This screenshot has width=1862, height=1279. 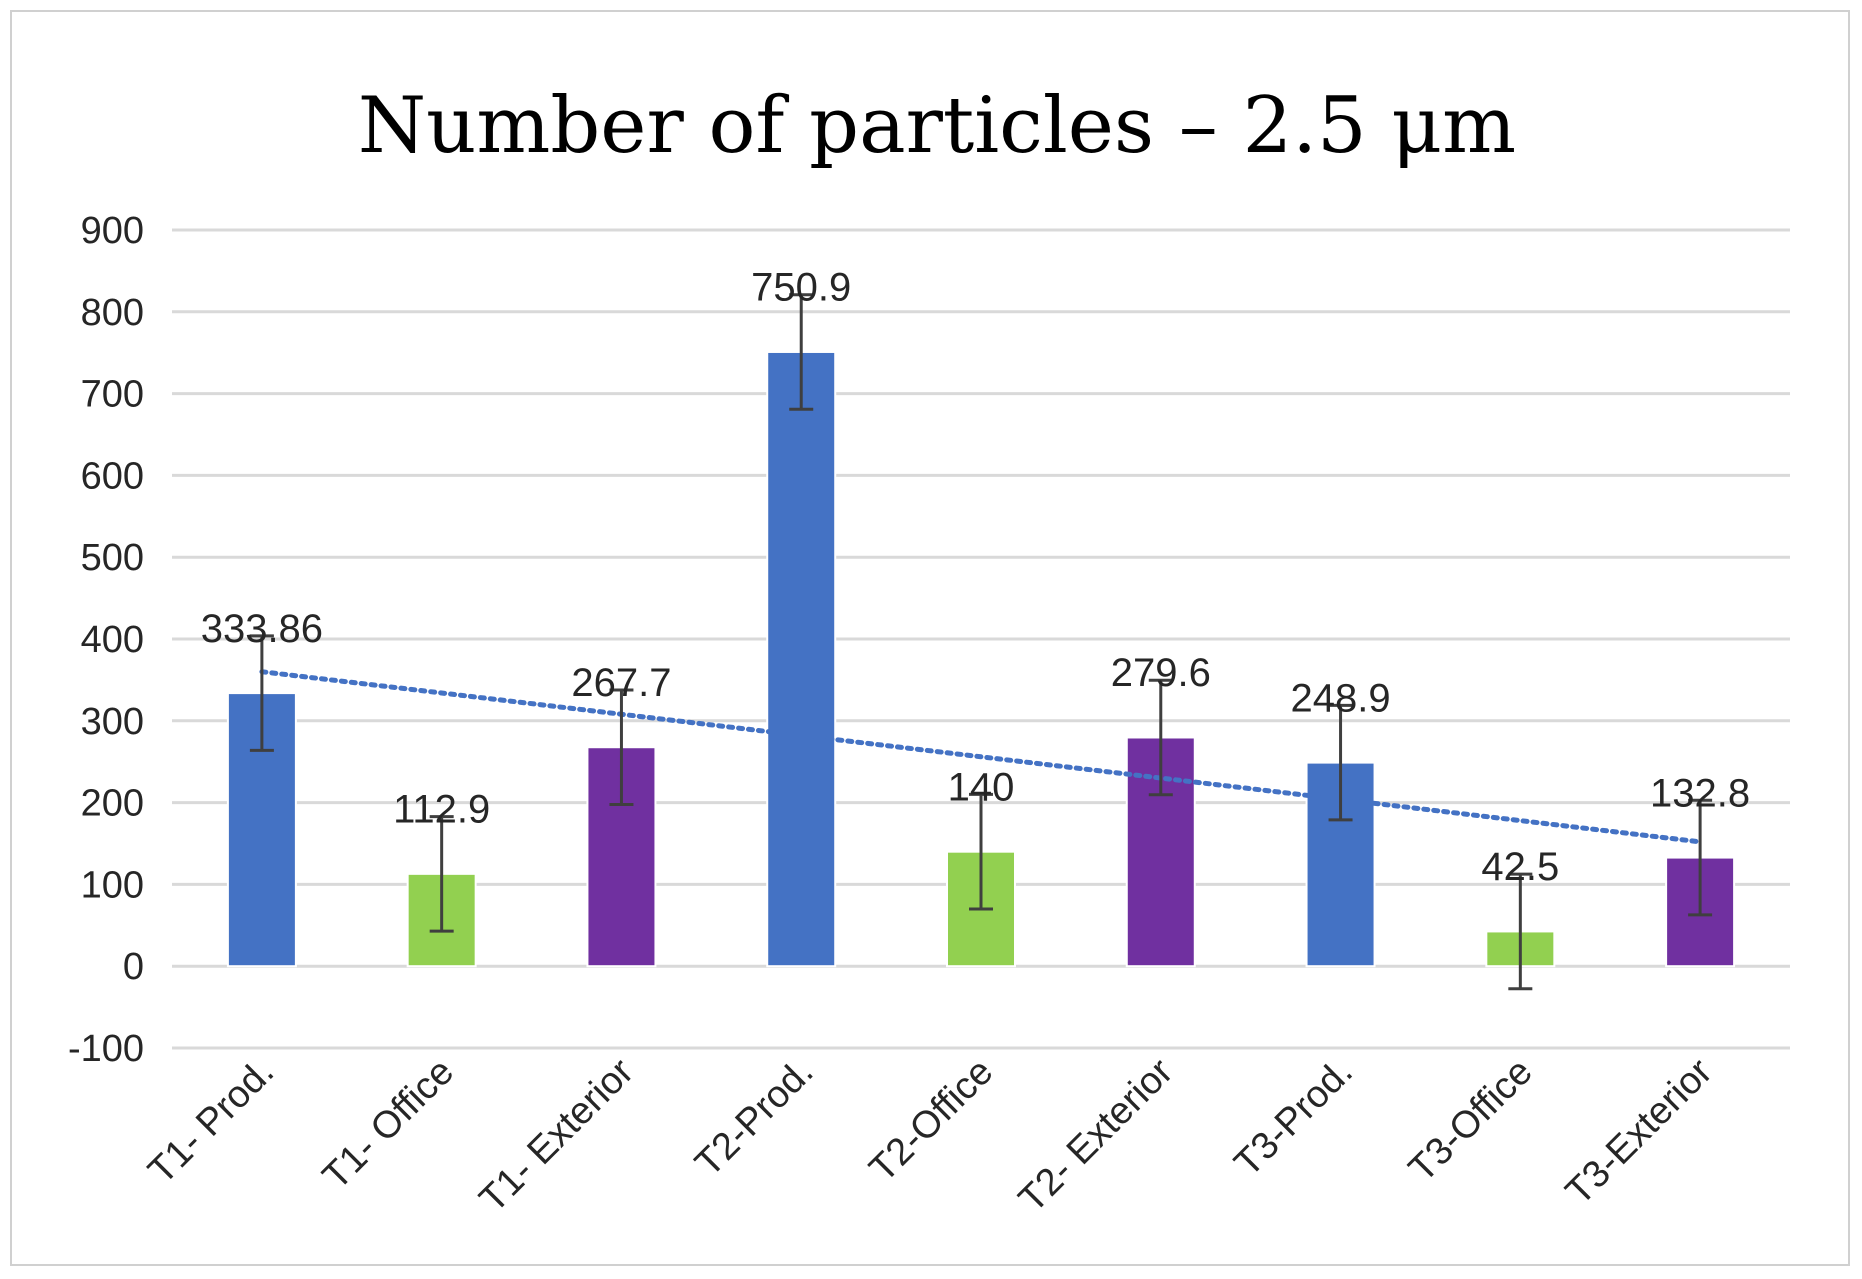 What do you see at coordinates (1161, 673) in the screenshot?
I see `data-label-6: 279.6` at bounding box center [1161, 673].